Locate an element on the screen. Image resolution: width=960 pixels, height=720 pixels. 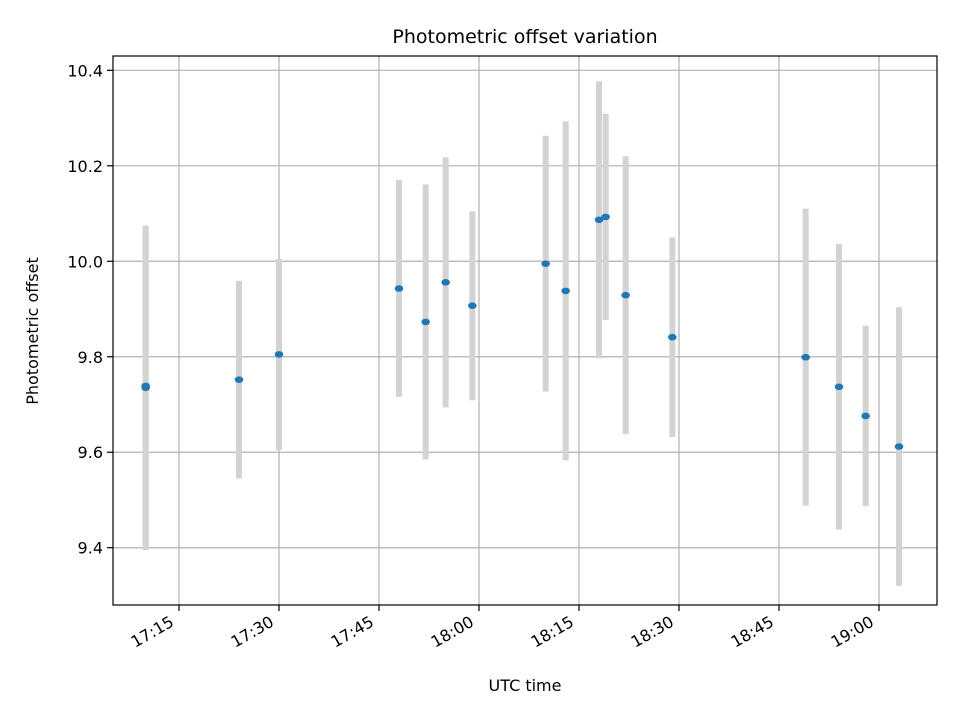
y-tick-label: 9.6 is located at coordinates (90, 452).